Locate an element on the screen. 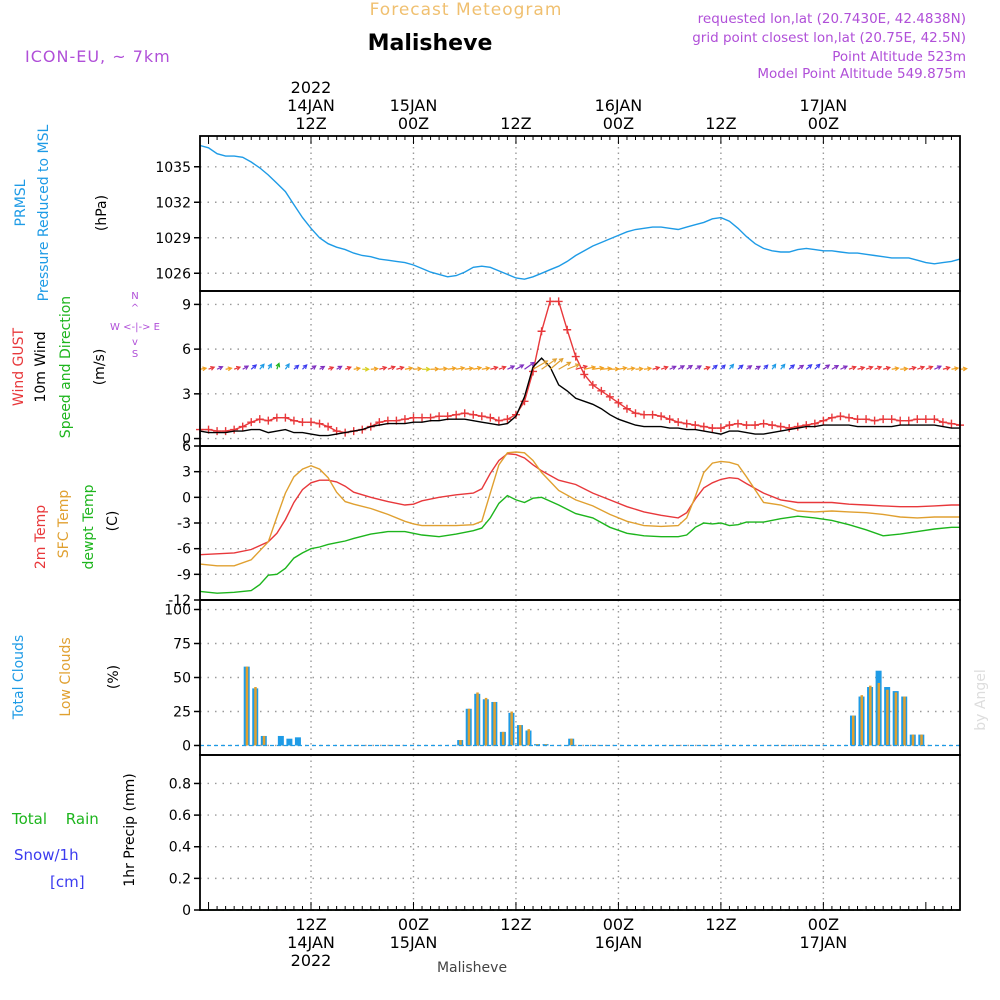  wind-label: 10m Wind is located at coordinates (41, 366).